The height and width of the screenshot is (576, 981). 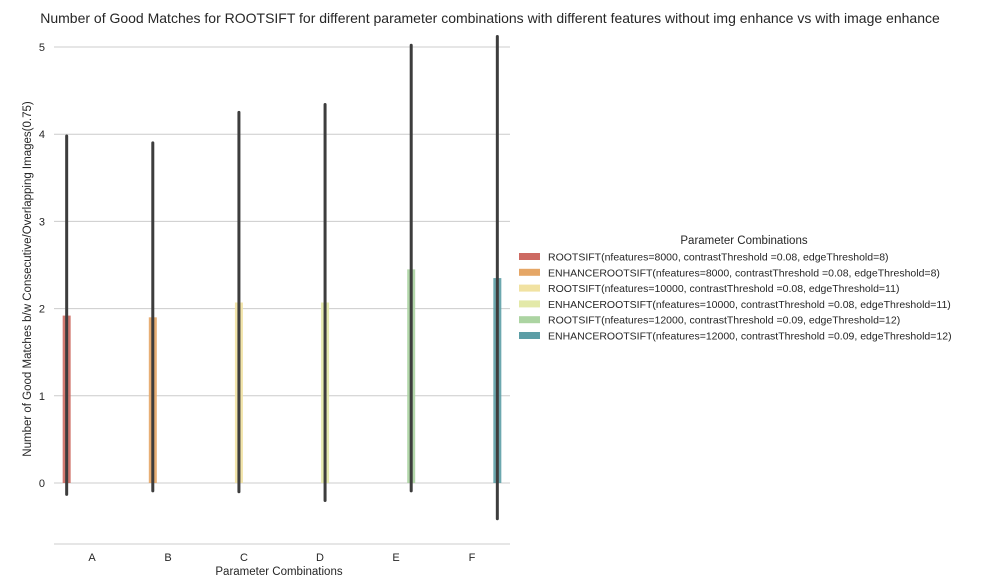 What do you see at coordinates (472, 558) in the screenshot?
I see `x-tick-label: F` at bounding box center [472, 558].